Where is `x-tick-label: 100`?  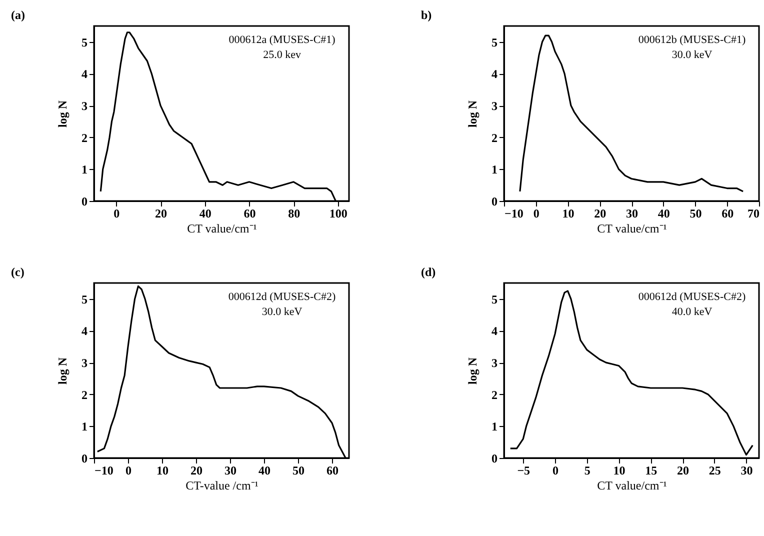
x-tick-label: 100 is located at coordinates (338, 213).